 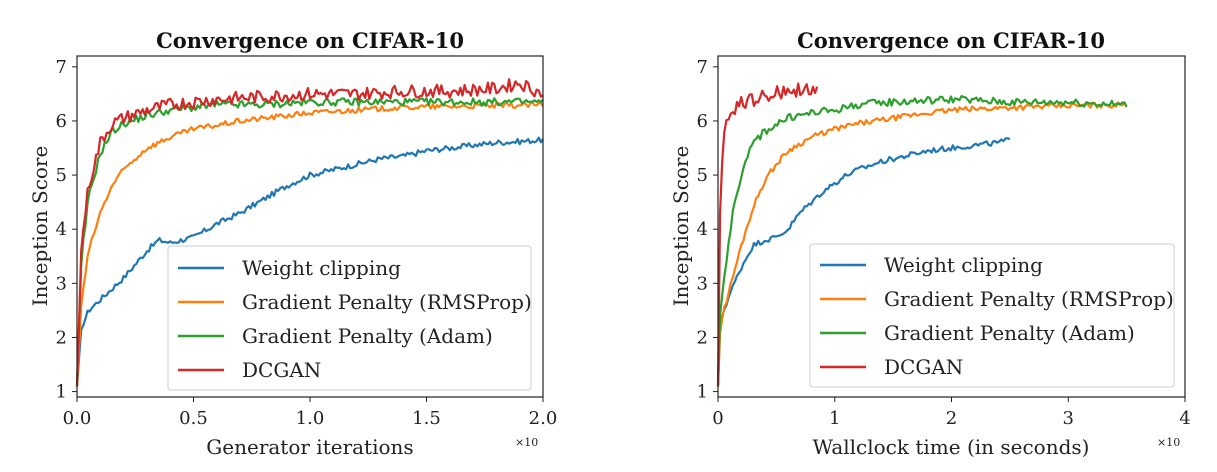 What do you see at coordinates (309, 447) in the screenshot?
I see `x-axis-label: Generator iterations` at bounding box center [309, 447].